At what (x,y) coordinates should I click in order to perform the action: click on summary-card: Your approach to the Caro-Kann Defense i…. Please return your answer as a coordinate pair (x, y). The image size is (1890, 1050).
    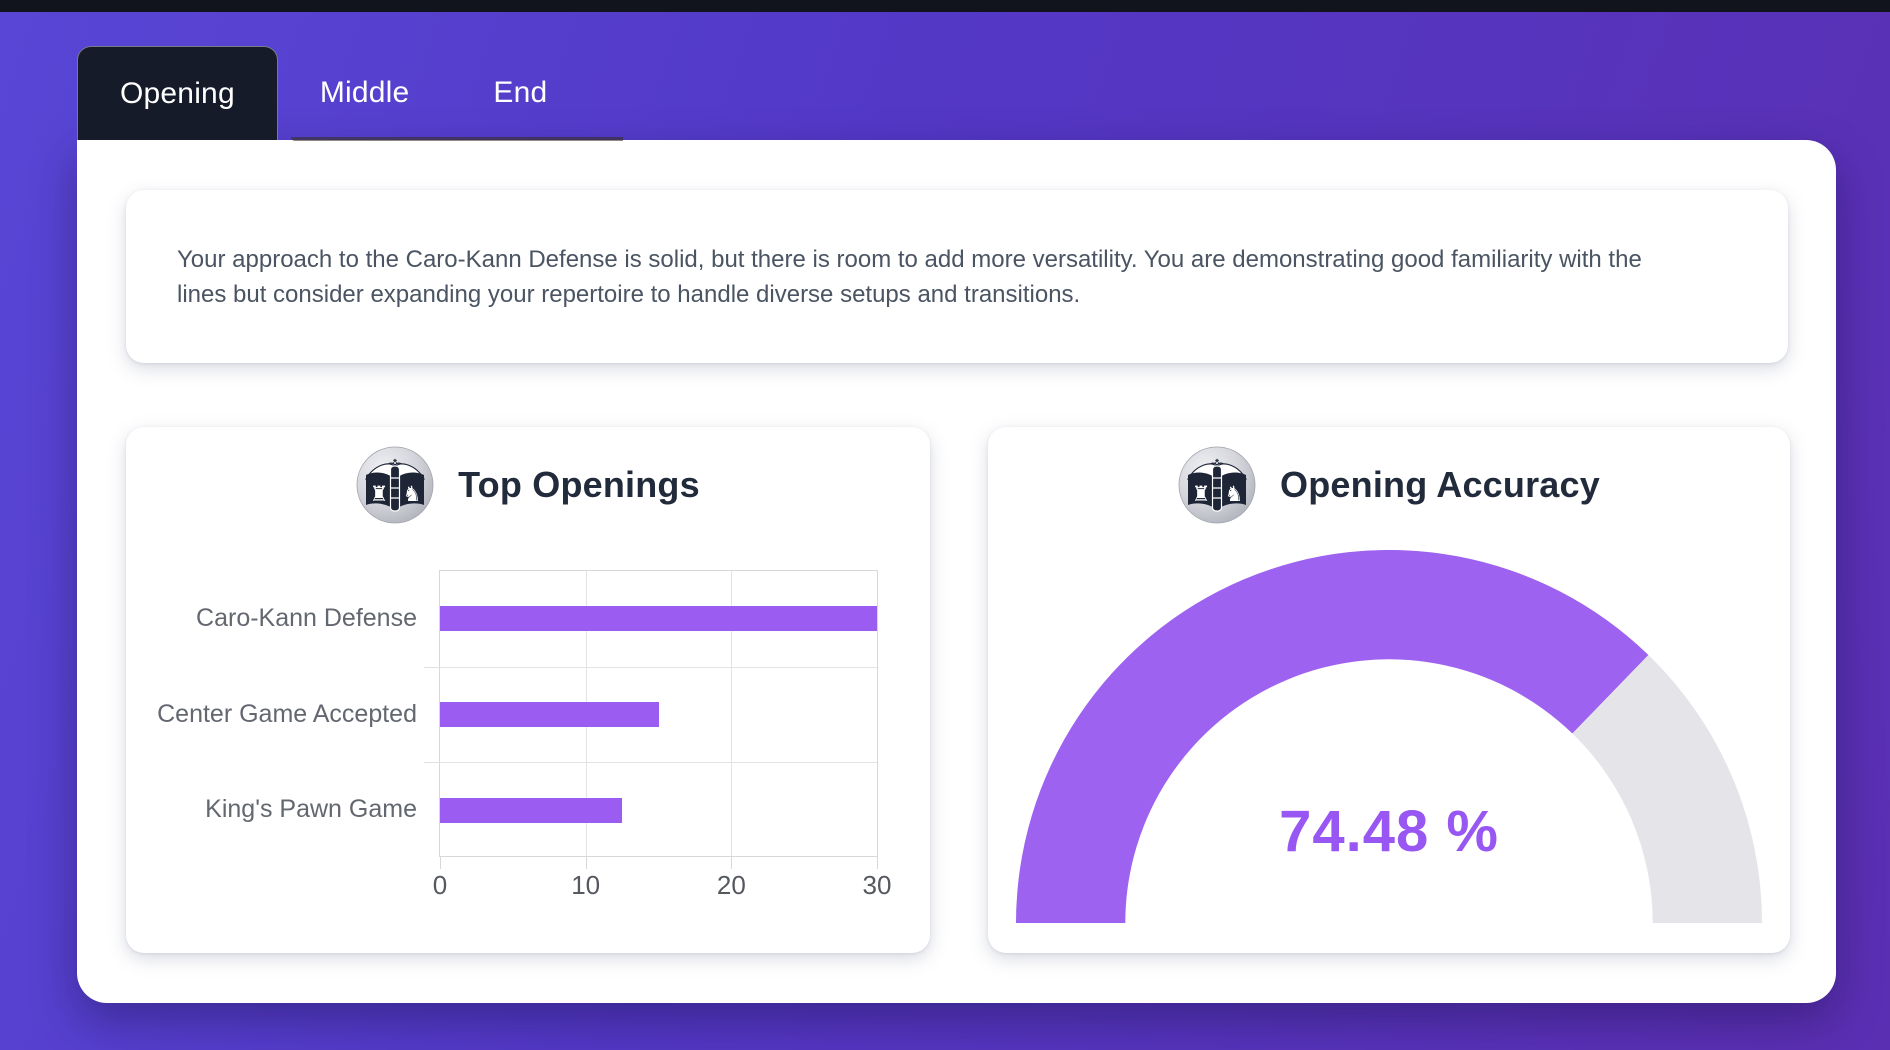
    Looking at the image, I should click on (957, 276).